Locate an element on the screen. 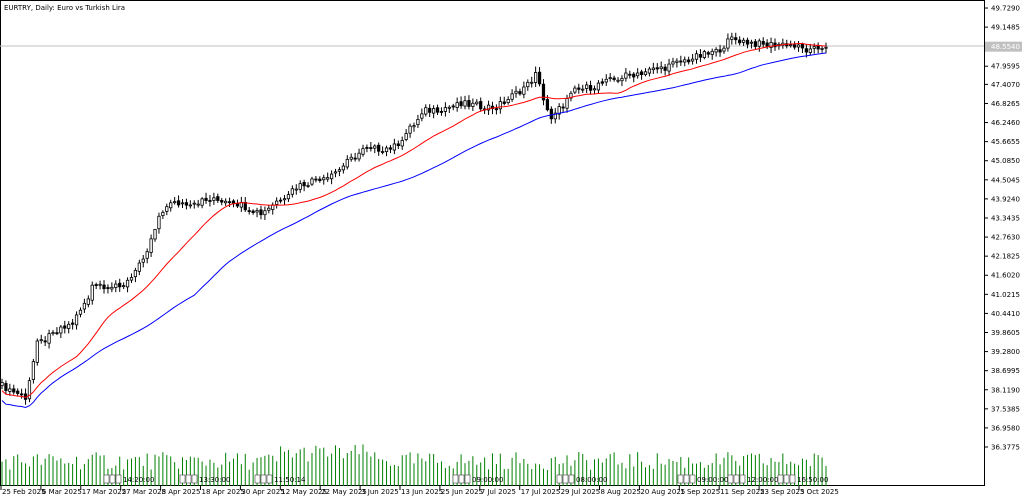 The width and height of the screenshot is (1024, 498). price-tick-label: 36.9580 is located at coordinates (1005, 428).